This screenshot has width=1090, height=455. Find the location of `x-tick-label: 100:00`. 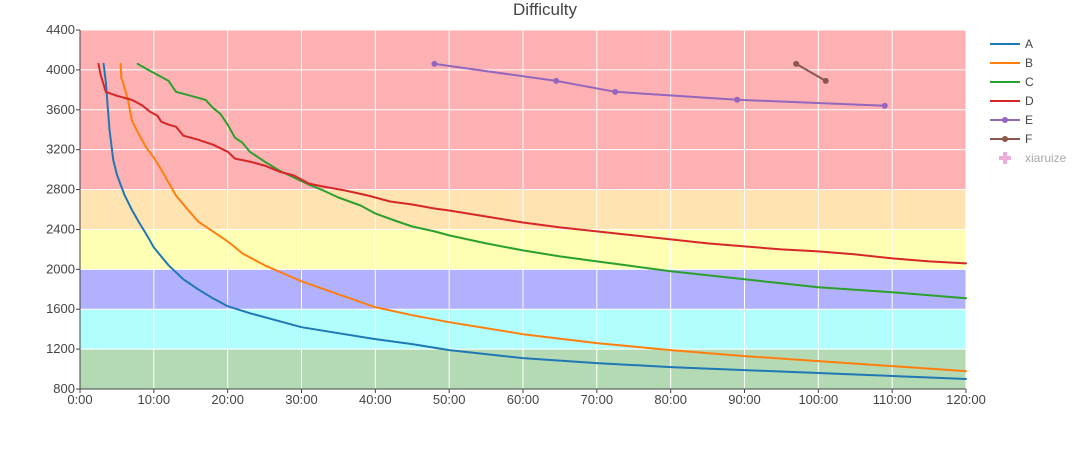

x-tick-label: 100:00 is located at coordinates (818, 399).